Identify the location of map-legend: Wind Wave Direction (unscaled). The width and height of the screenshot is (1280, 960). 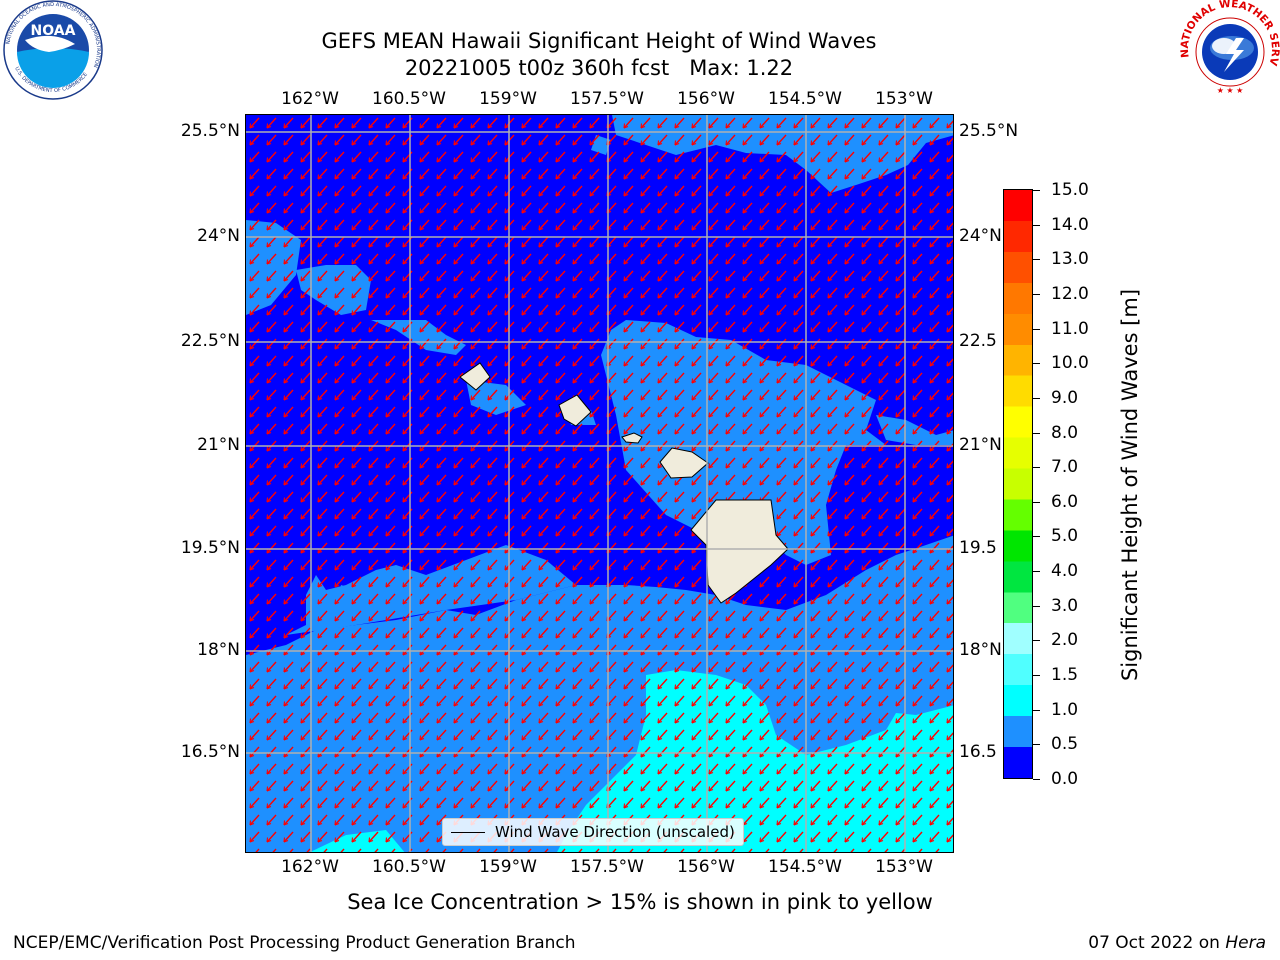
(593, 832).